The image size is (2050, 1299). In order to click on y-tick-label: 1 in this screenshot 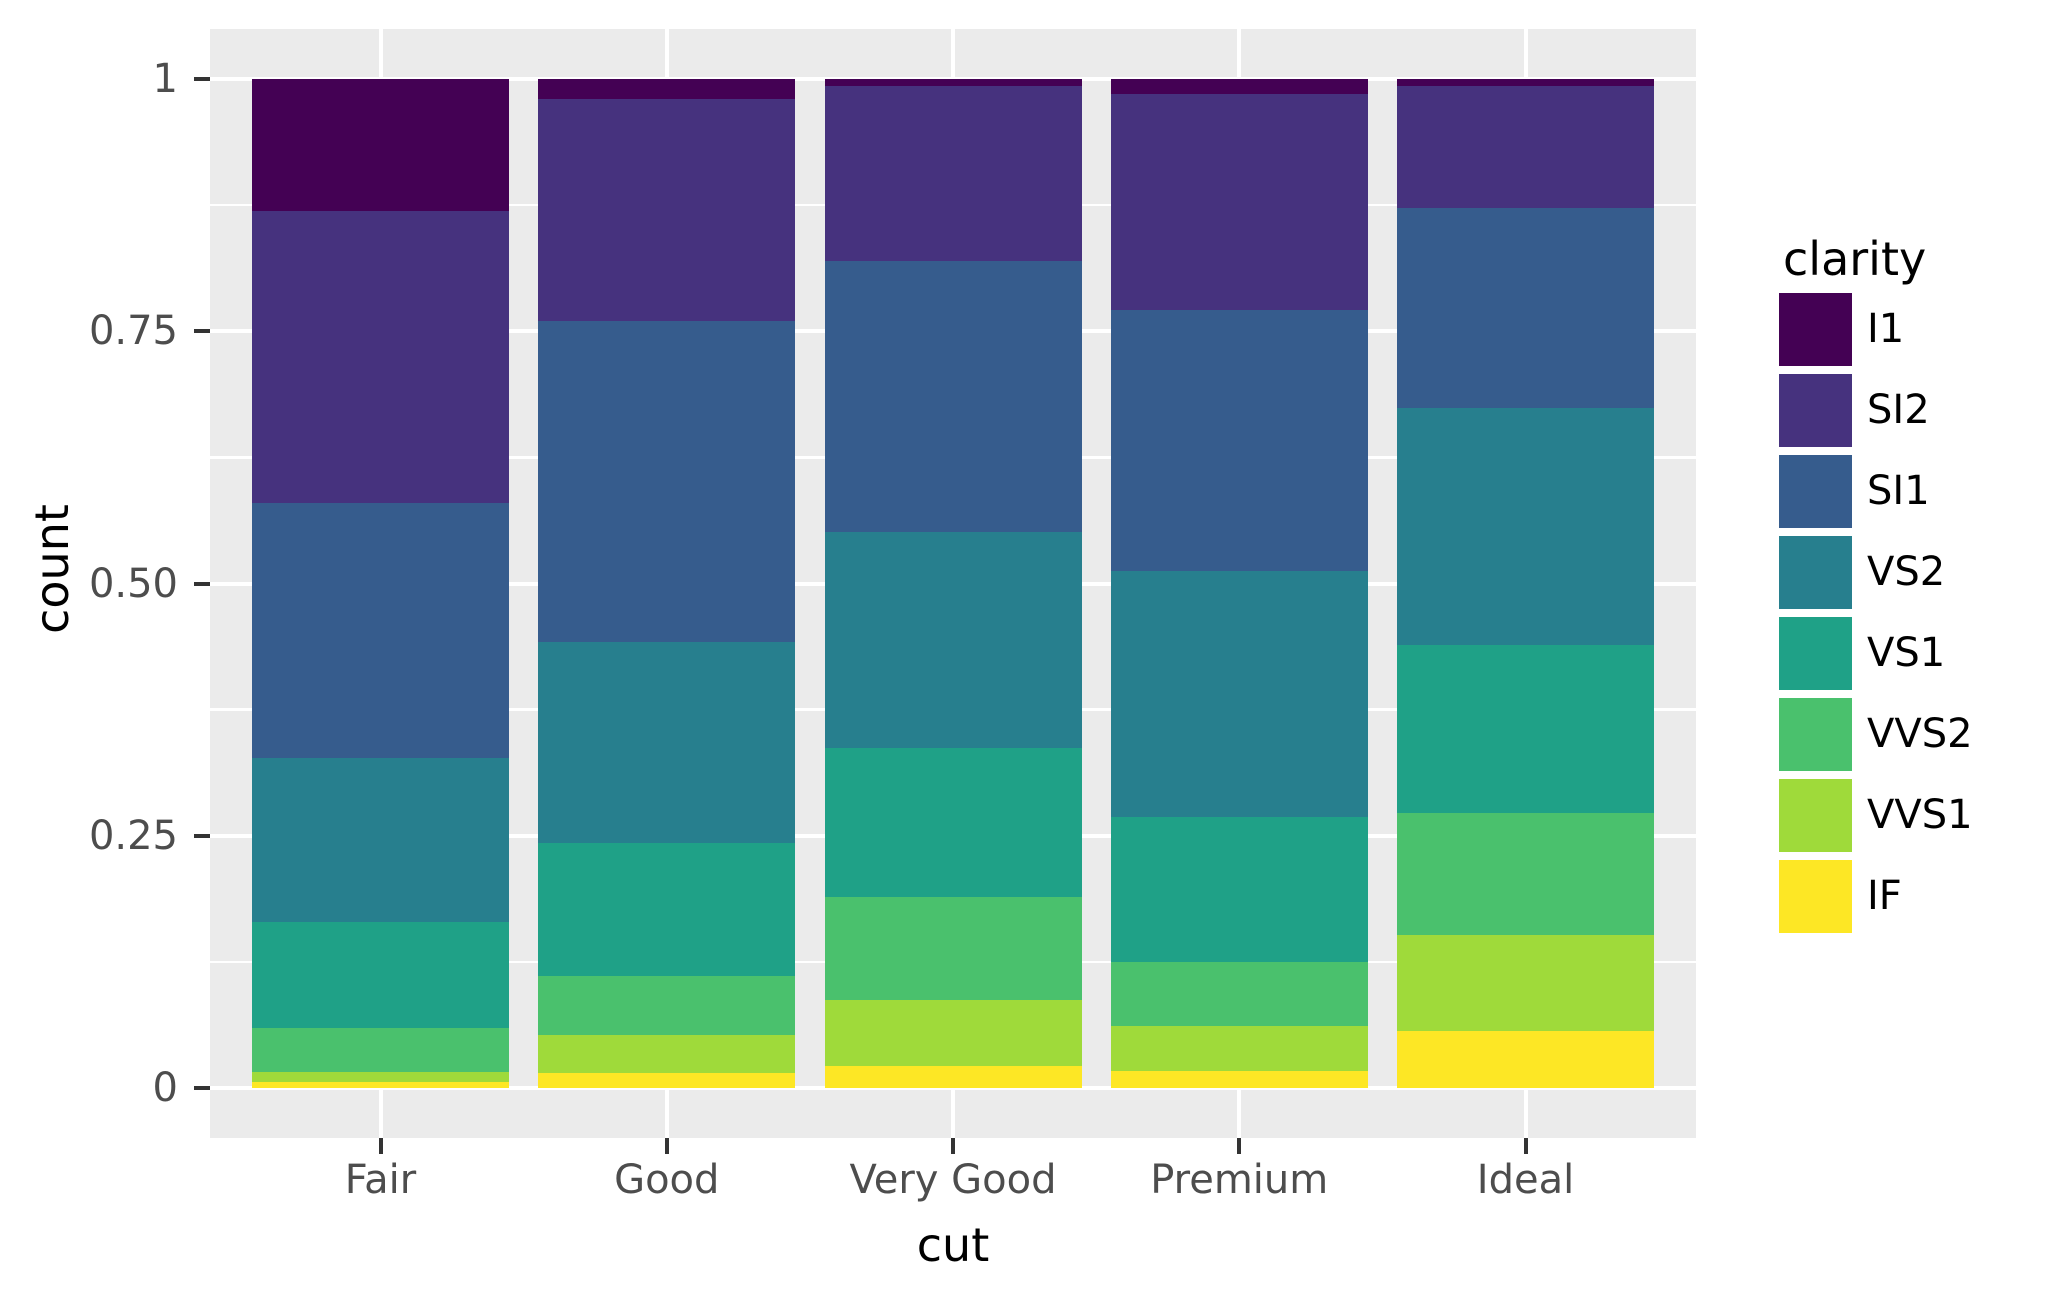, I will do `click(165, 79)`.